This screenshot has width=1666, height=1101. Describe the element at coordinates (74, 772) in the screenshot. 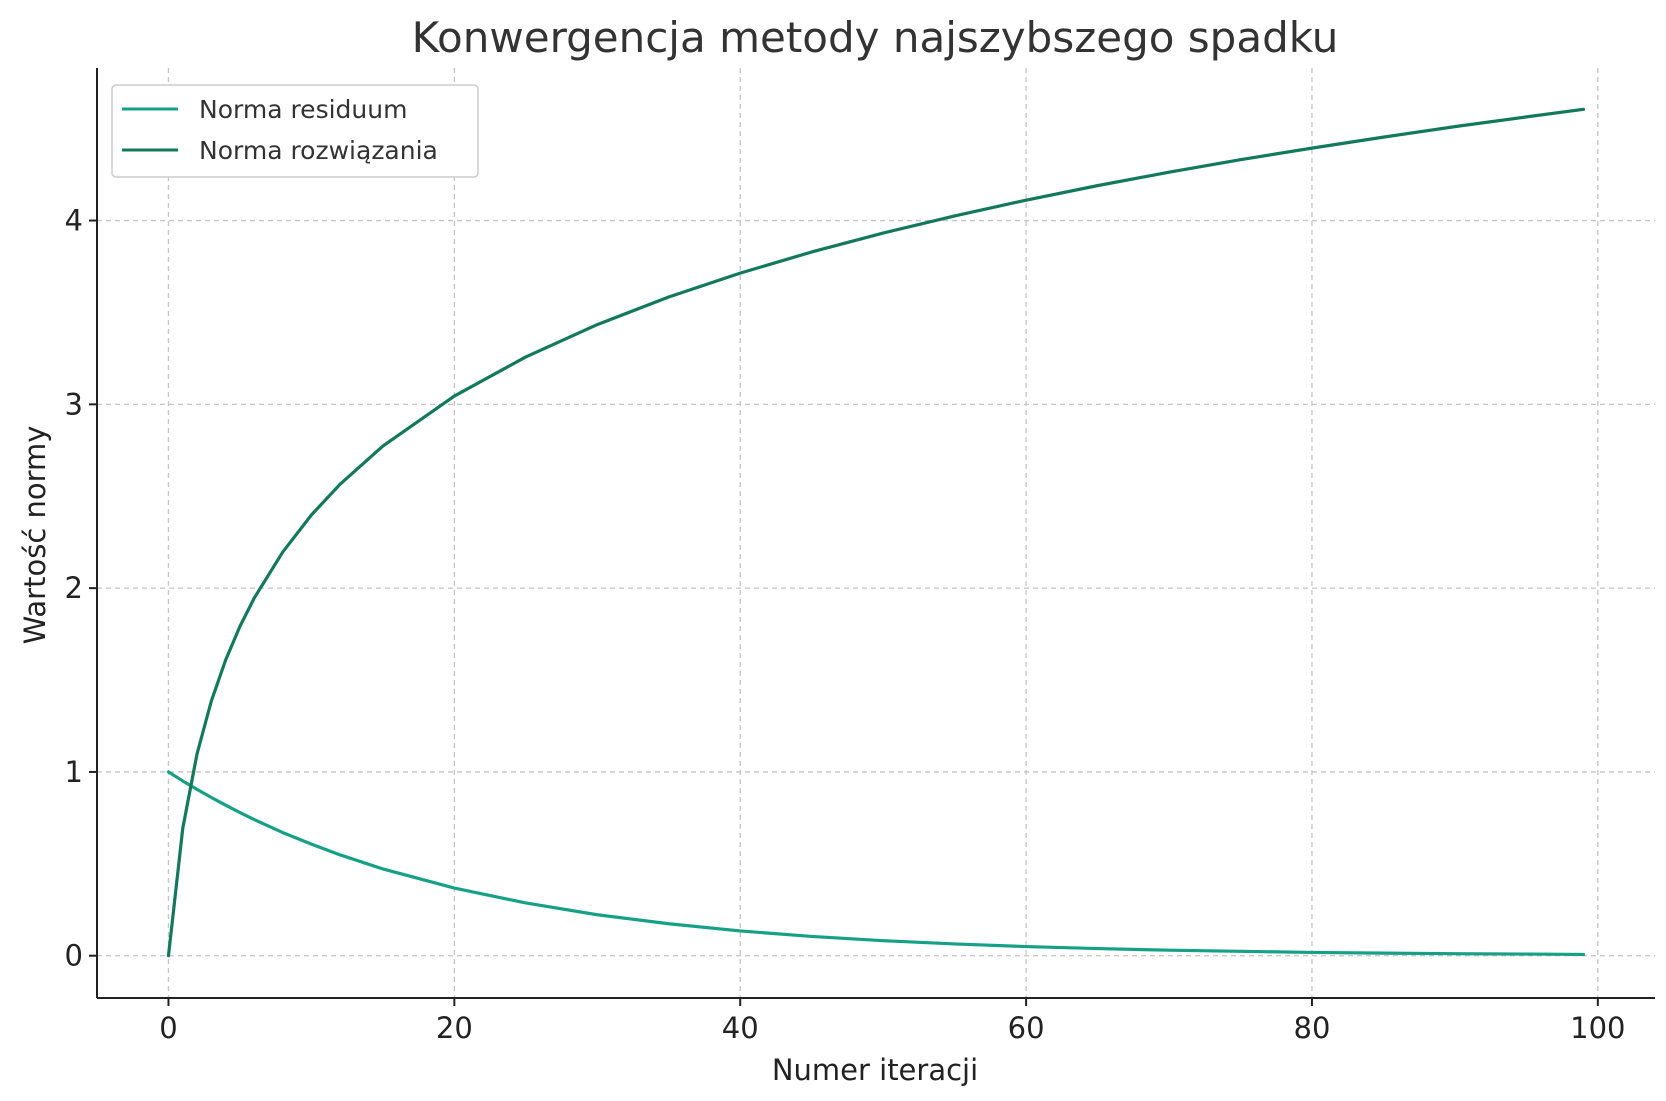

I see `y-tick-label: 1` at that location.